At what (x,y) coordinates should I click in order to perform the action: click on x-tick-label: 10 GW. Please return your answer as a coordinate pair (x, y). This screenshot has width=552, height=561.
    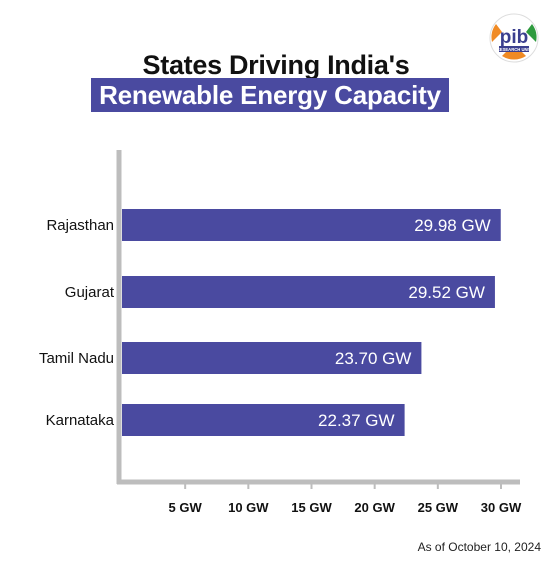
    Looking at the image, I should click on (248, 507).